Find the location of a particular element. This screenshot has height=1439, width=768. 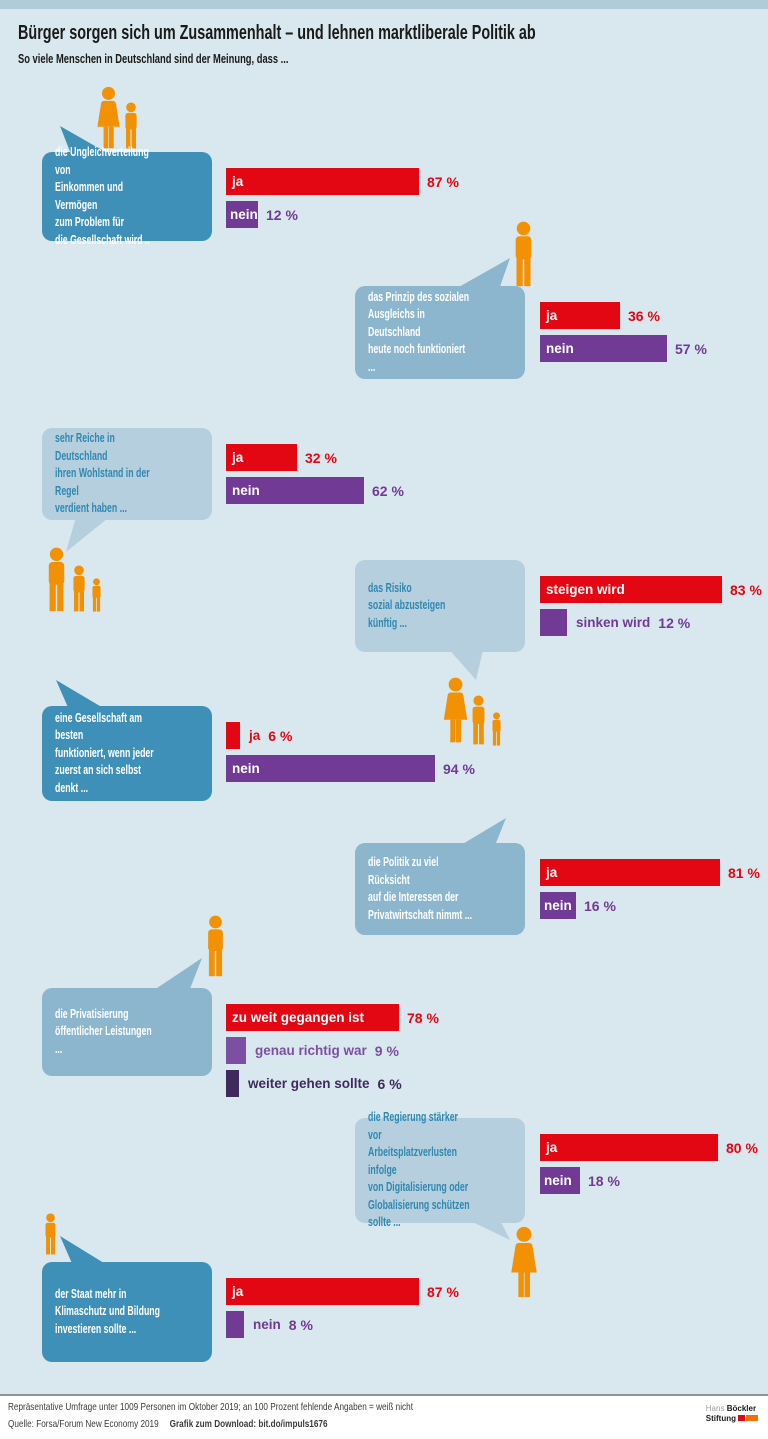

bar-value: 78 % is located at coordinates (423, 1017).